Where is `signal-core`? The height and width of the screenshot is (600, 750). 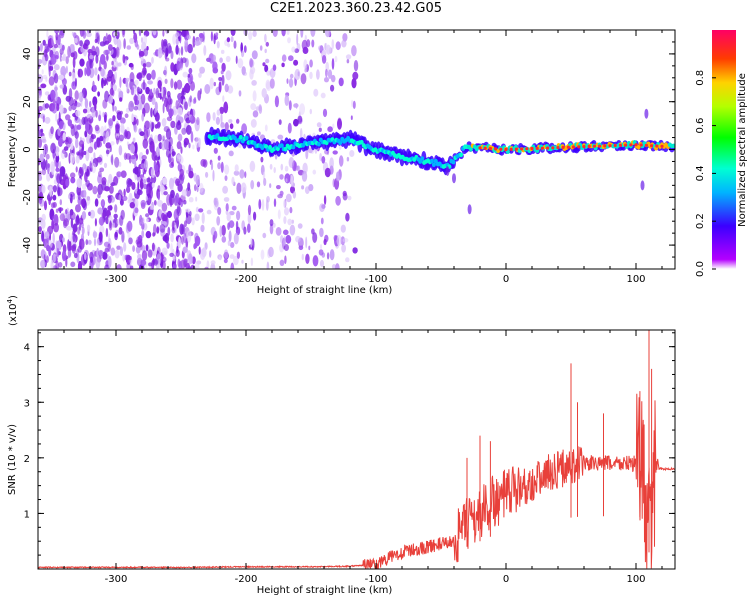
signal-core is located at coordinates (673, 146).